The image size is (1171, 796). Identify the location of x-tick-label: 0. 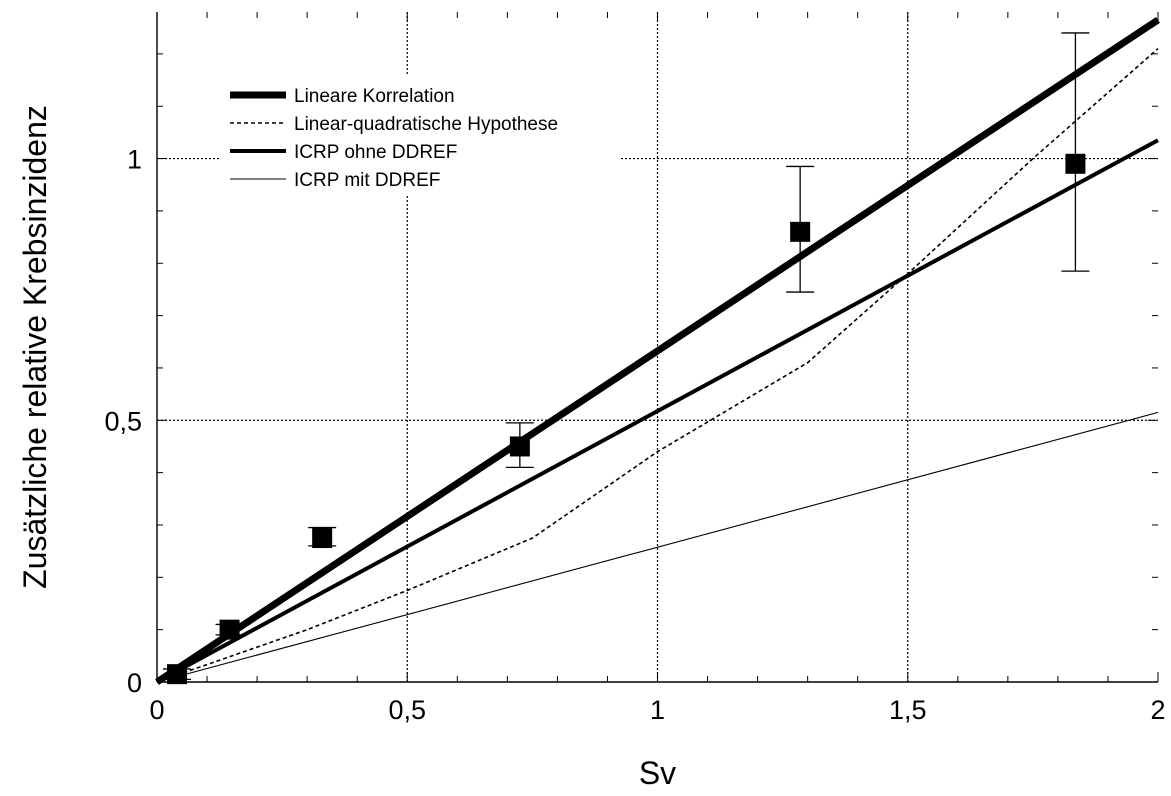
(156, 710).